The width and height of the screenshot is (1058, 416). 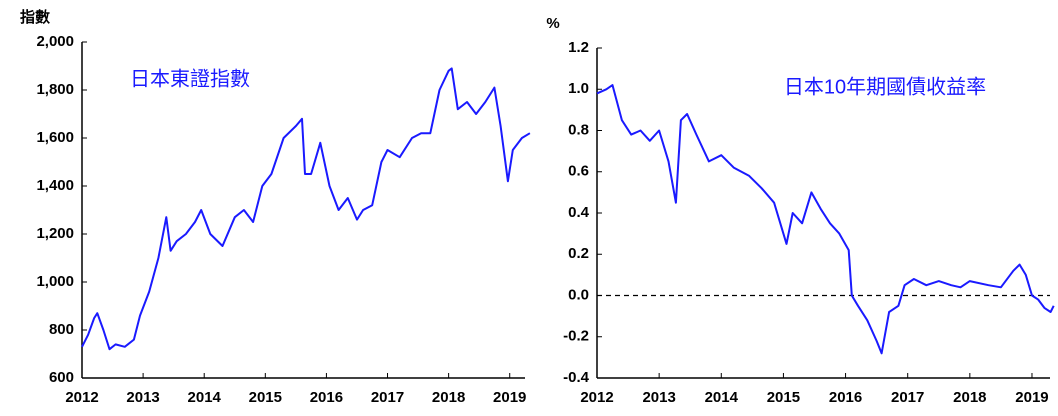 I want to click on y-tick-label: -0.2, so click(x=576, y=336).